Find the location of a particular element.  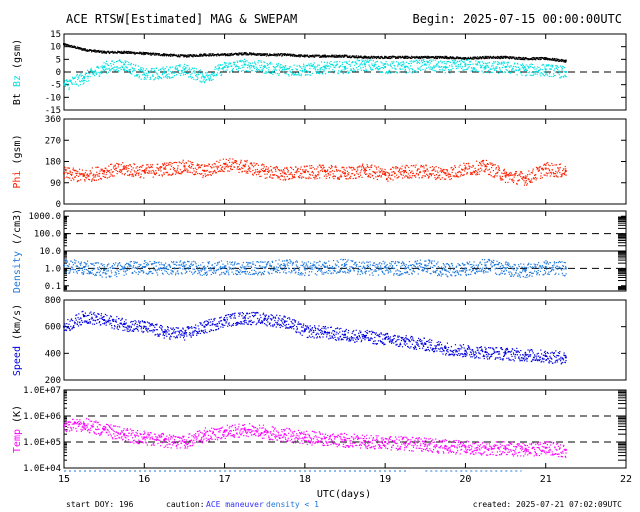

density-series-density is located at coordinates (315, 268).